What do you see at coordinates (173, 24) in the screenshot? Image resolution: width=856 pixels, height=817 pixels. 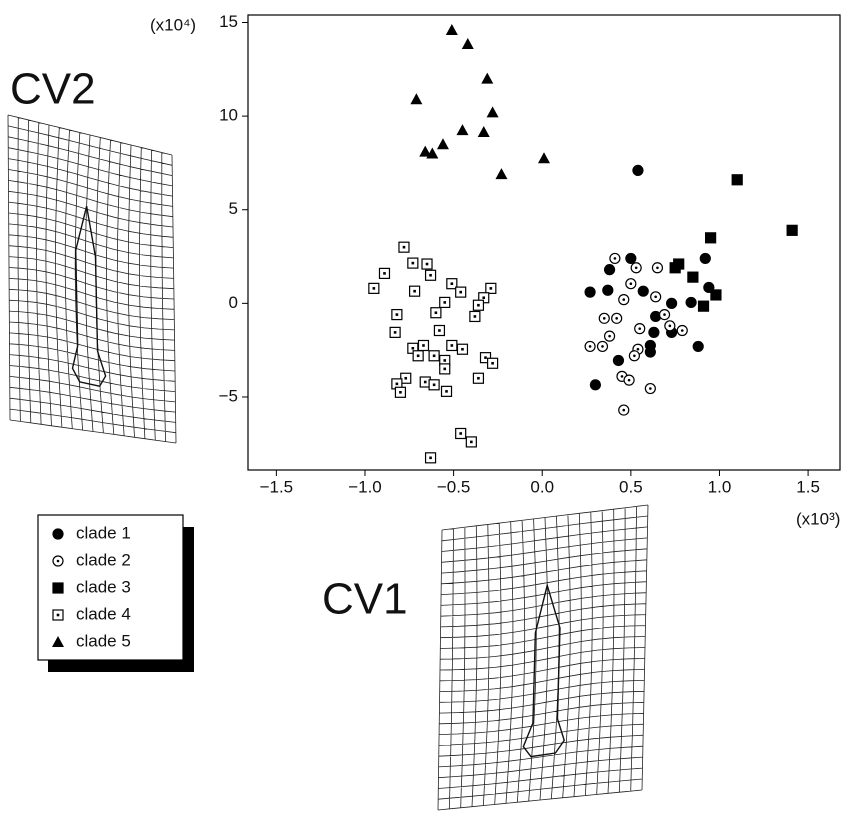 I see `y-unit-label: (x10⁴)` at bounding box center [173, 24].